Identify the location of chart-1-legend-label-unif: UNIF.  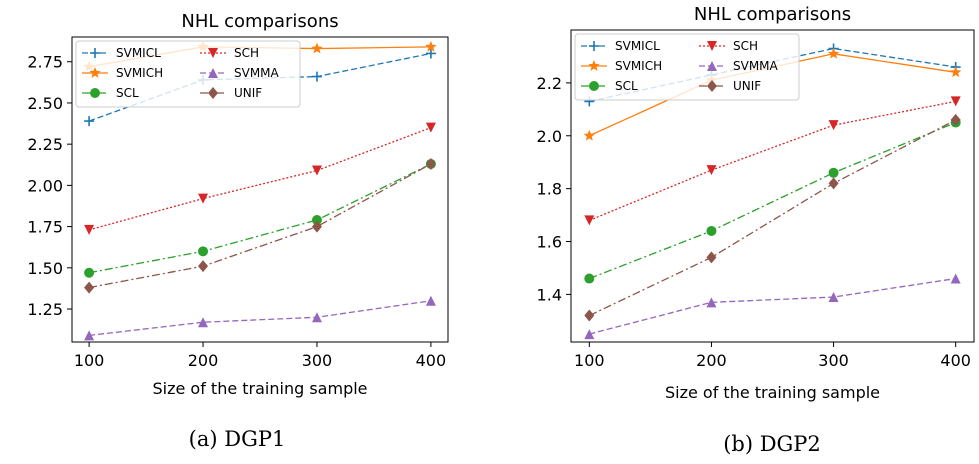
(248, 93).